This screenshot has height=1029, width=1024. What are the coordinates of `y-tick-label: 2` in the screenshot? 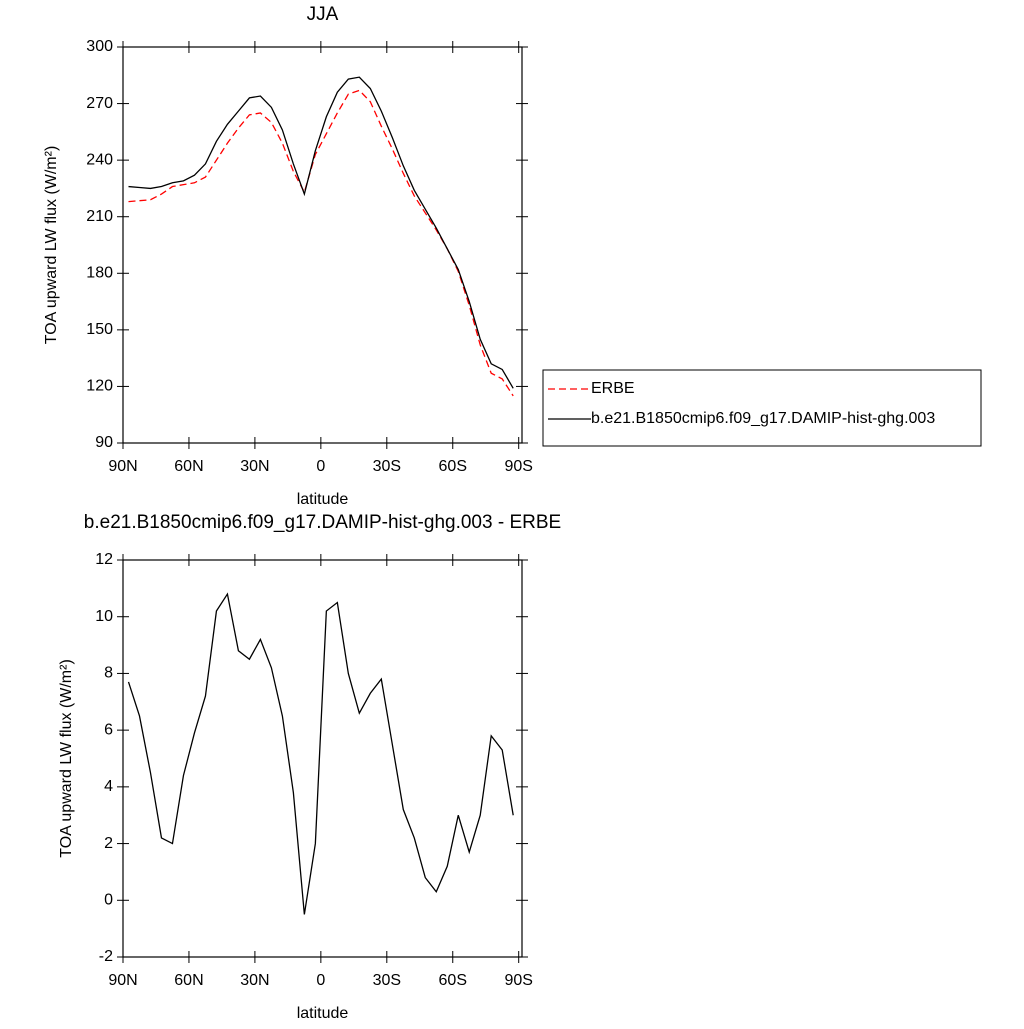 It's located at (108, 843).